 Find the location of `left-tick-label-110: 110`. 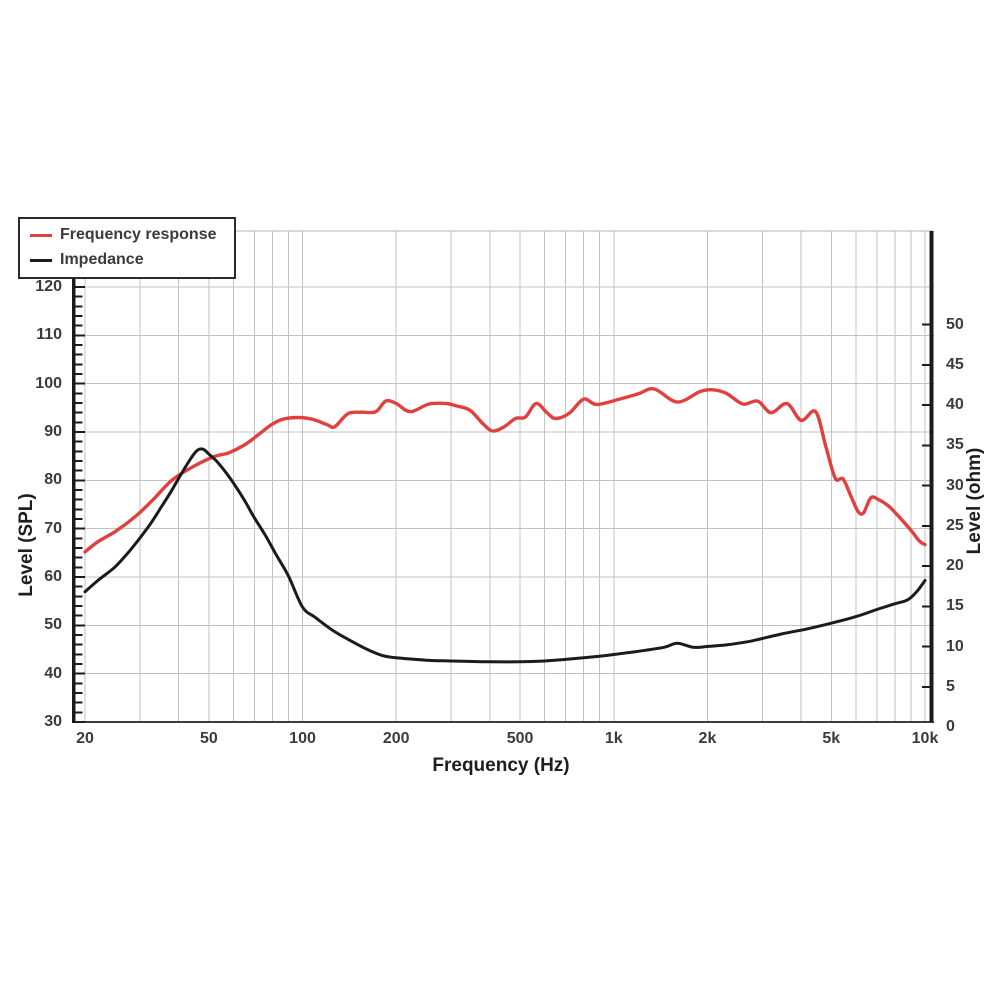

left-tick-label-110: 110 is located at coordinates (49, 335).